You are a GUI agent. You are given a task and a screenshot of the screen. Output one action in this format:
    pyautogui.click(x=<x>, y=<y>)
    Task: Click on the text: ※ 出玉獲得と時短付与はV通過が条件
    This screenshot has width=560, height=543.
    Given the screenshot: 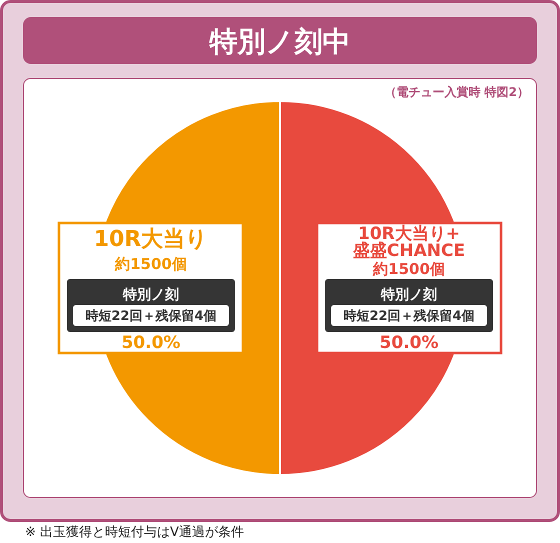 What is the action you would take?
    pyautogui.click(x=134, y=532)
    